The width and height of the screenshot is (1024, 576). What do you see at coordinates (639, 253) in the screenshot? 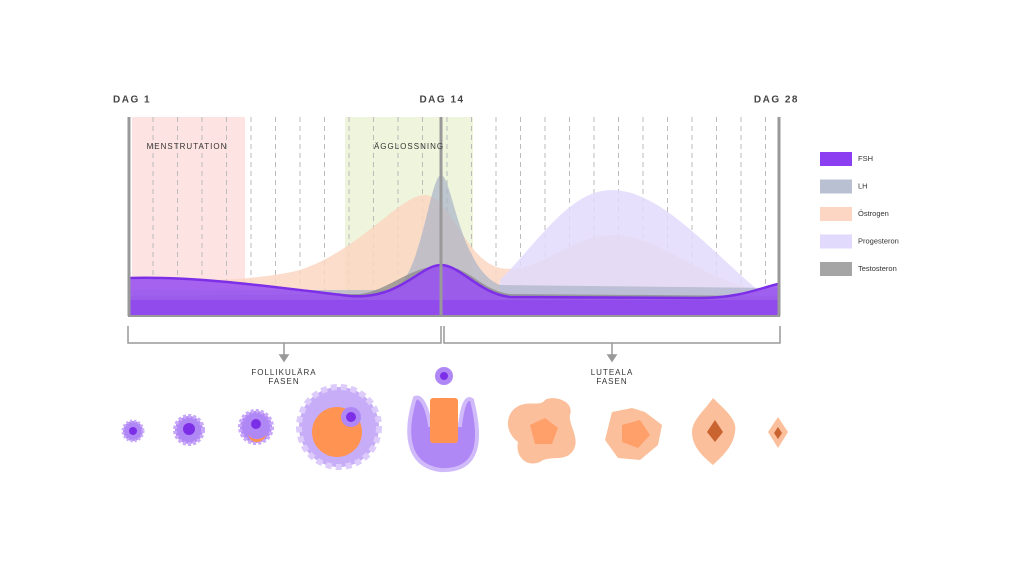
I see `progesterone-curve` at bounding box center [639, 253].